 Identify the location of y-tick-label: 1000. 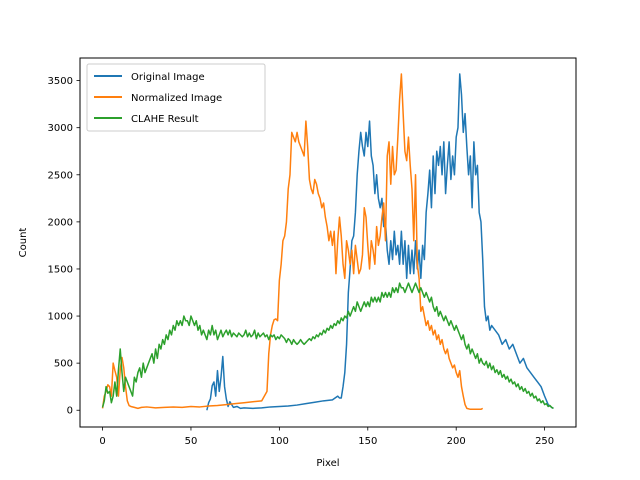
(60, 317).